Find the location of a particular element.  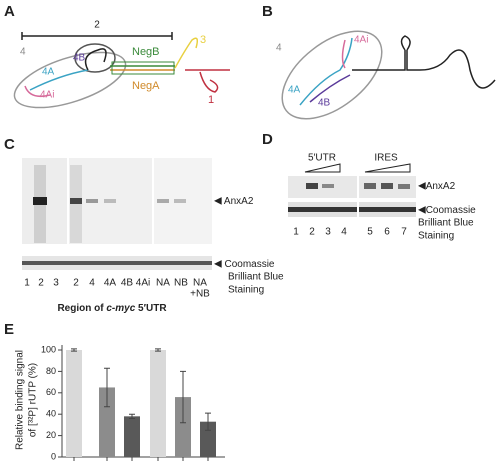

lane-label: 4Ai is located at coordinates (143, 283).